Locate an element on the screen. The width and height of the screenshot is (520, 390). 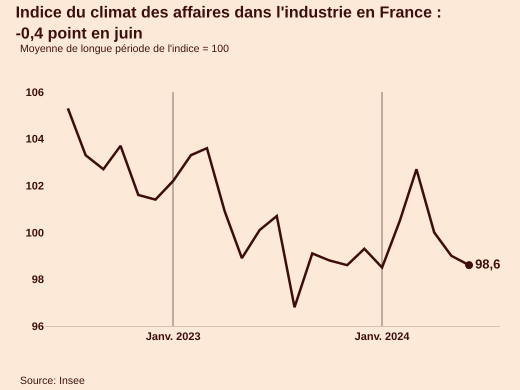
chart-title: Indice du climat des affaires dans l'industrie en France : -0,4 point en juin is located at coordinates (229, 23).